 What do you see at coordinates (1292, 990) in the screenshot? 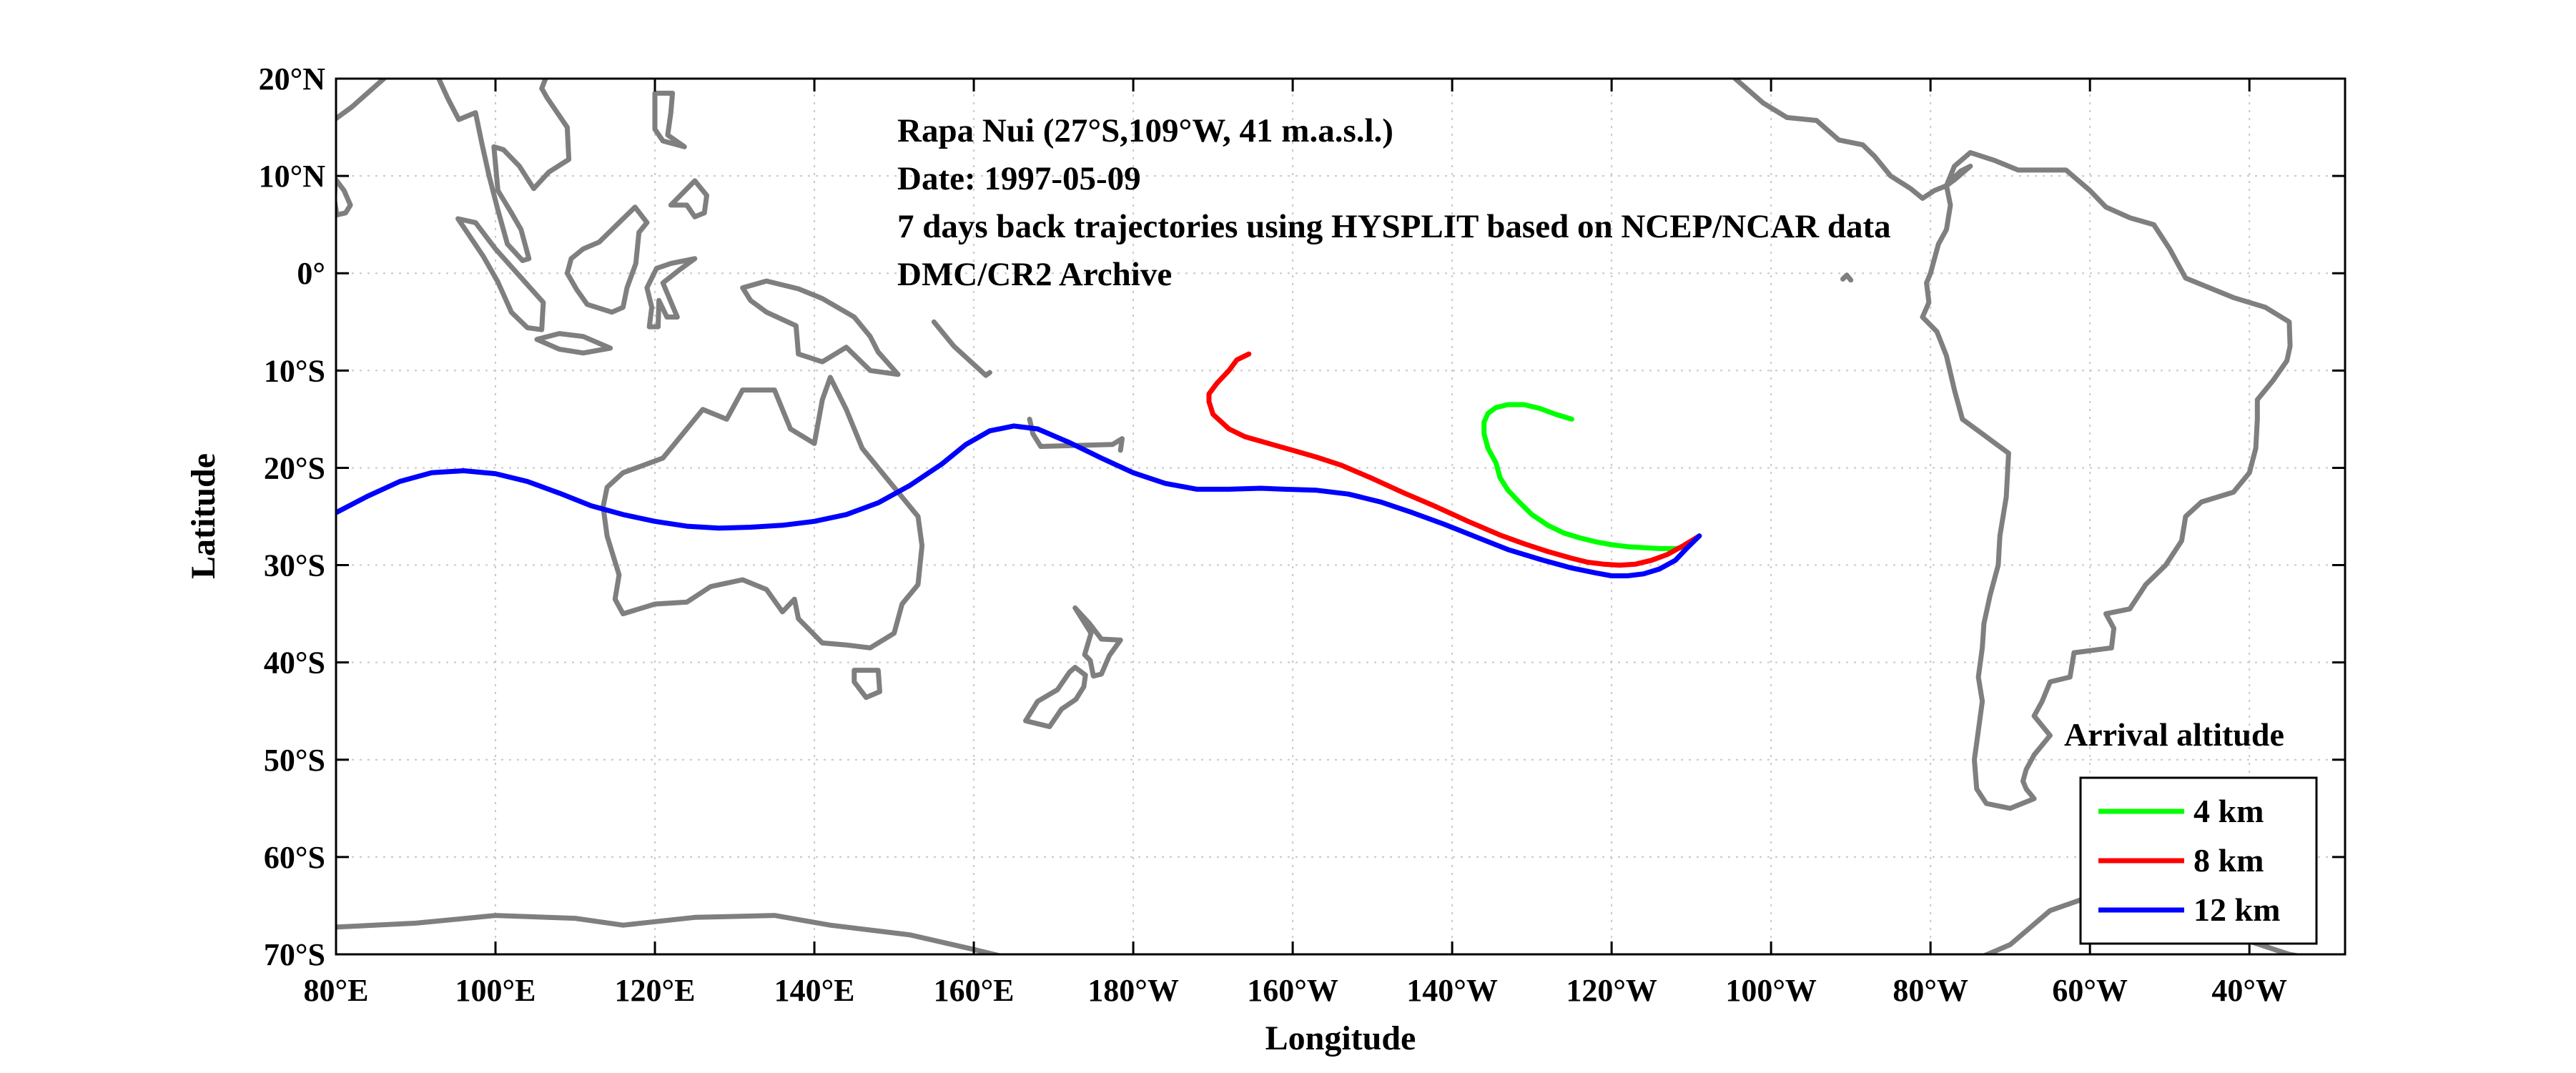
I see `x-tick-label-160degw: 160°W` at bounding box center [1292, 990].